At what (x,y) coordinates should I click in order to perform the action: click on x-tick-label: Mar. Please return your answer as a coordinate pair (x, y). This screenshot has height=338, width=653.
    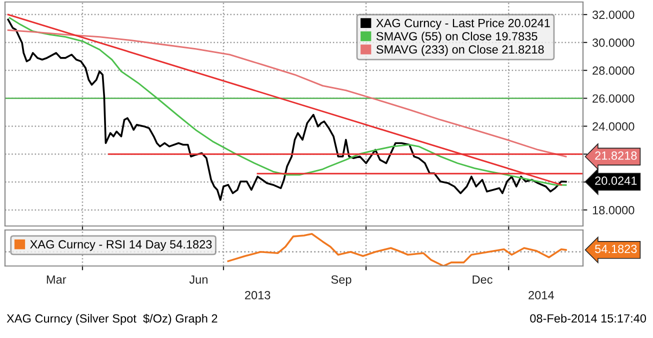
    Looking at the image, I should click on (56, 279).